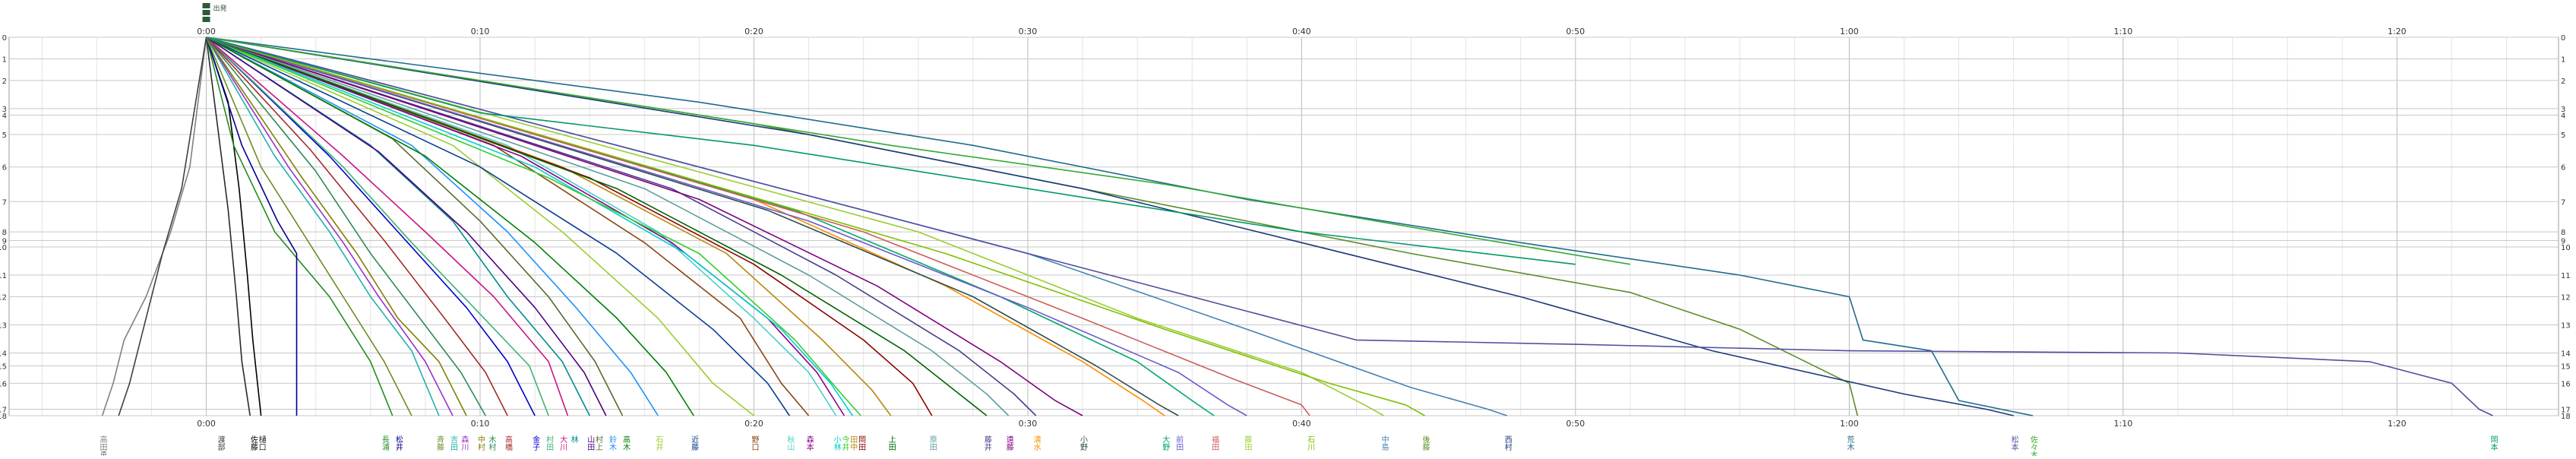 The image size is (2576, 459). What do you see at coordinates (754, 443) in the screenshot?
I see `runner-label: 野口` at bounding box center [754, 443].